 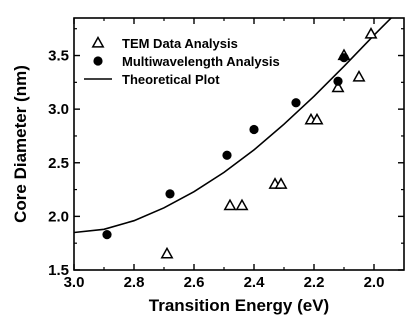 I want to click on y-tick-label: 3.0, so click(x=58, y=109).